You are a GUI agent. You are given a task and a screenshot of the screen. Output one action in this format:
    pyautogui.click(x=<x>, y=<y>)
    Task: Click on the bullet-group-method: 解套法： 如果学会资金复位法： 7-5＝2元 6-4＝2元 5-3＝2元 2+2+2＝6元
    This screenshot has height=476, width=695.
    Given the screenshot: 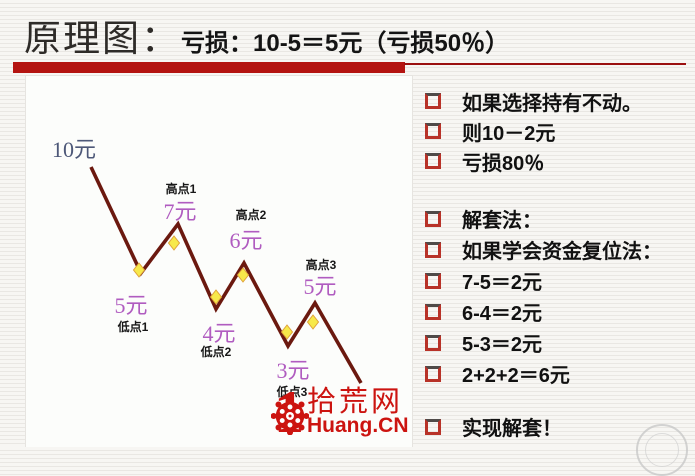 What is the action you would take?
    pyautogui.click(x=543, y=296)
    